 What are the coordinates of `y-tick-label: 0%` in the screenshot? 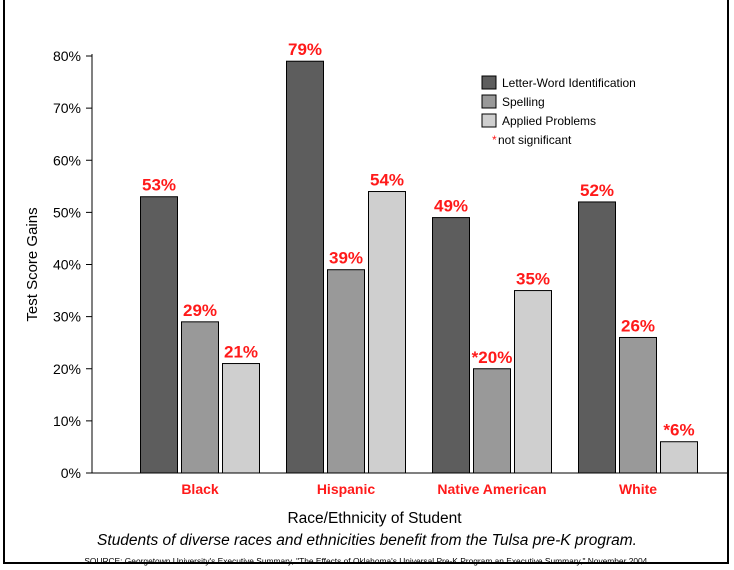 It's located at (71, 473).